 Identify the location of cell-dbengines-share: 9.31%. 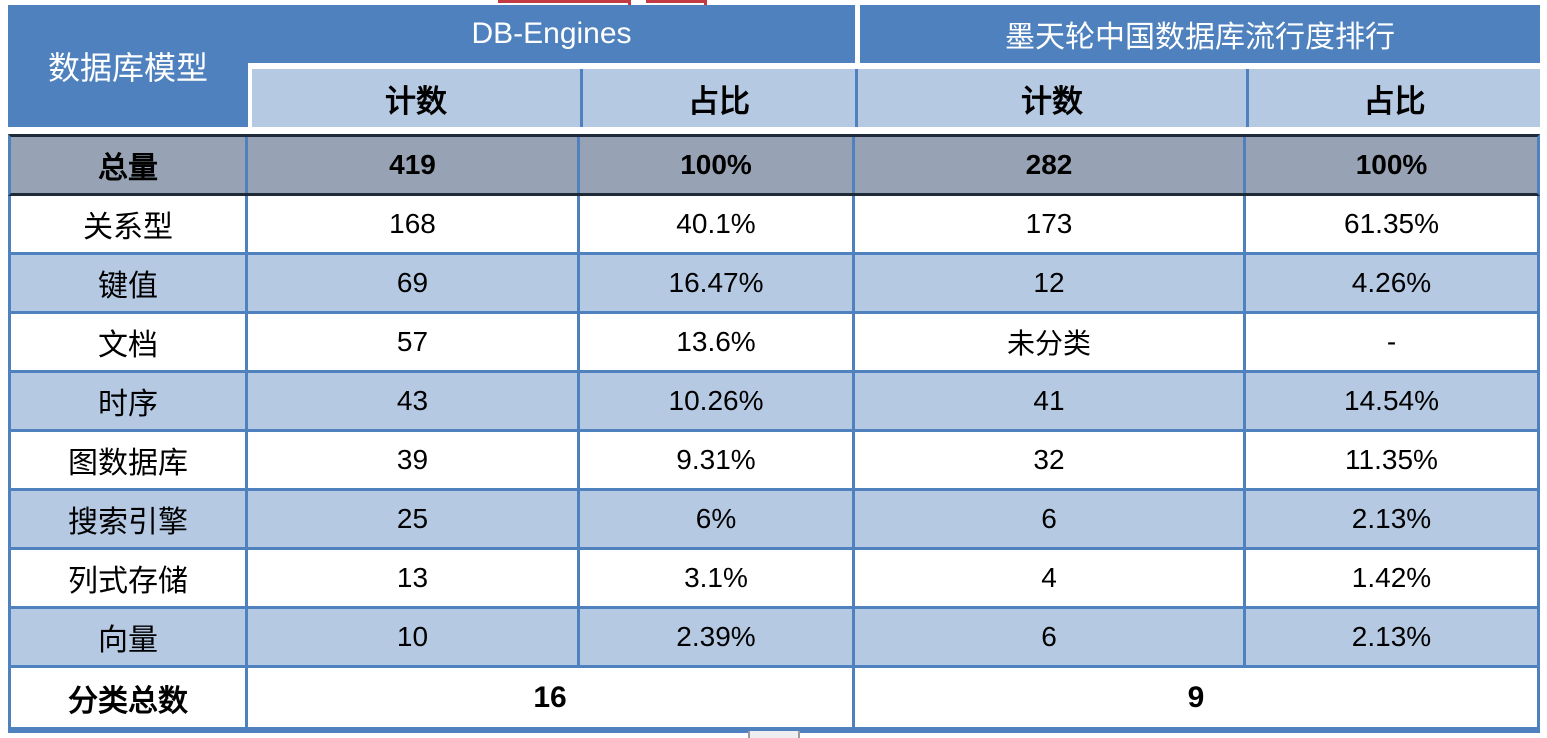
(717, 460).